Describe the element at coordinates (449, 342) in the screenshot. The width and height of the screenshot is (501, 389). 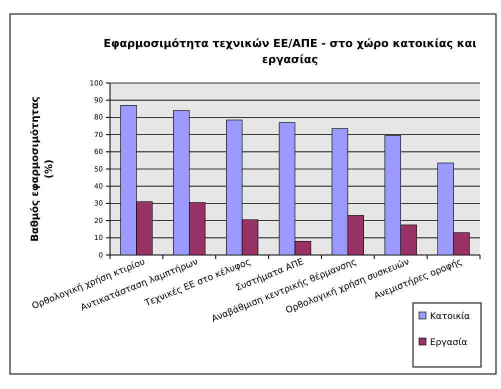
I see `legend-label: Εργασία` at that location.